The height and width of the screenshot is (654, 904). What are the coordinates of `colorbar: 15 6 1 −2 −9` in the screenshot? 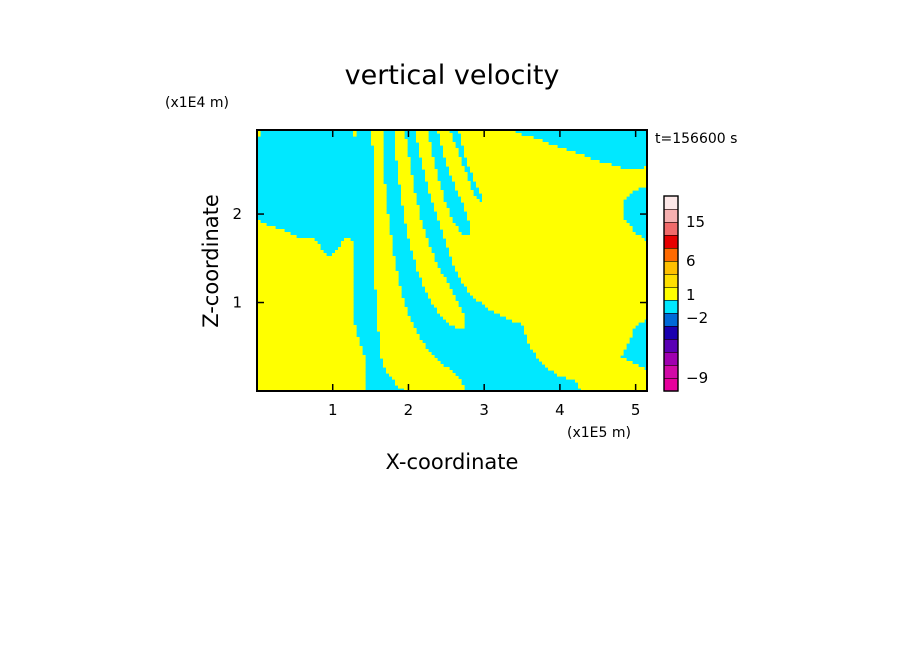 It's located at (685, 293).